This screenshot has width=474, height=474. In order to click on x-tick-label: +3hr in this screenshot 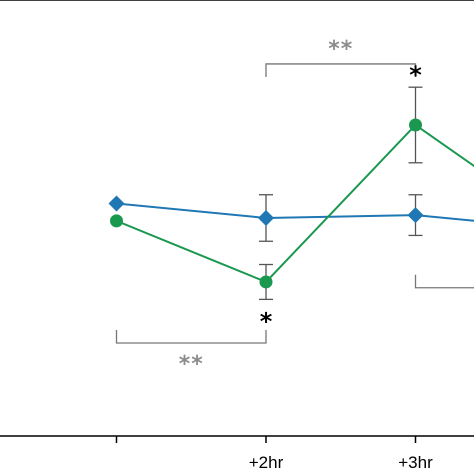, I will do `click(415, 462)`.